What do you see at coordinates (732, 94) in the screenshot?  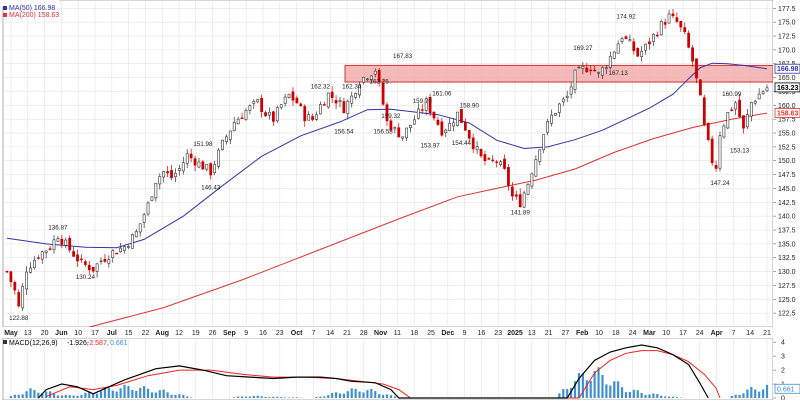 I see `price-annotation-label: 160.99` at bounding box center [732, 94].